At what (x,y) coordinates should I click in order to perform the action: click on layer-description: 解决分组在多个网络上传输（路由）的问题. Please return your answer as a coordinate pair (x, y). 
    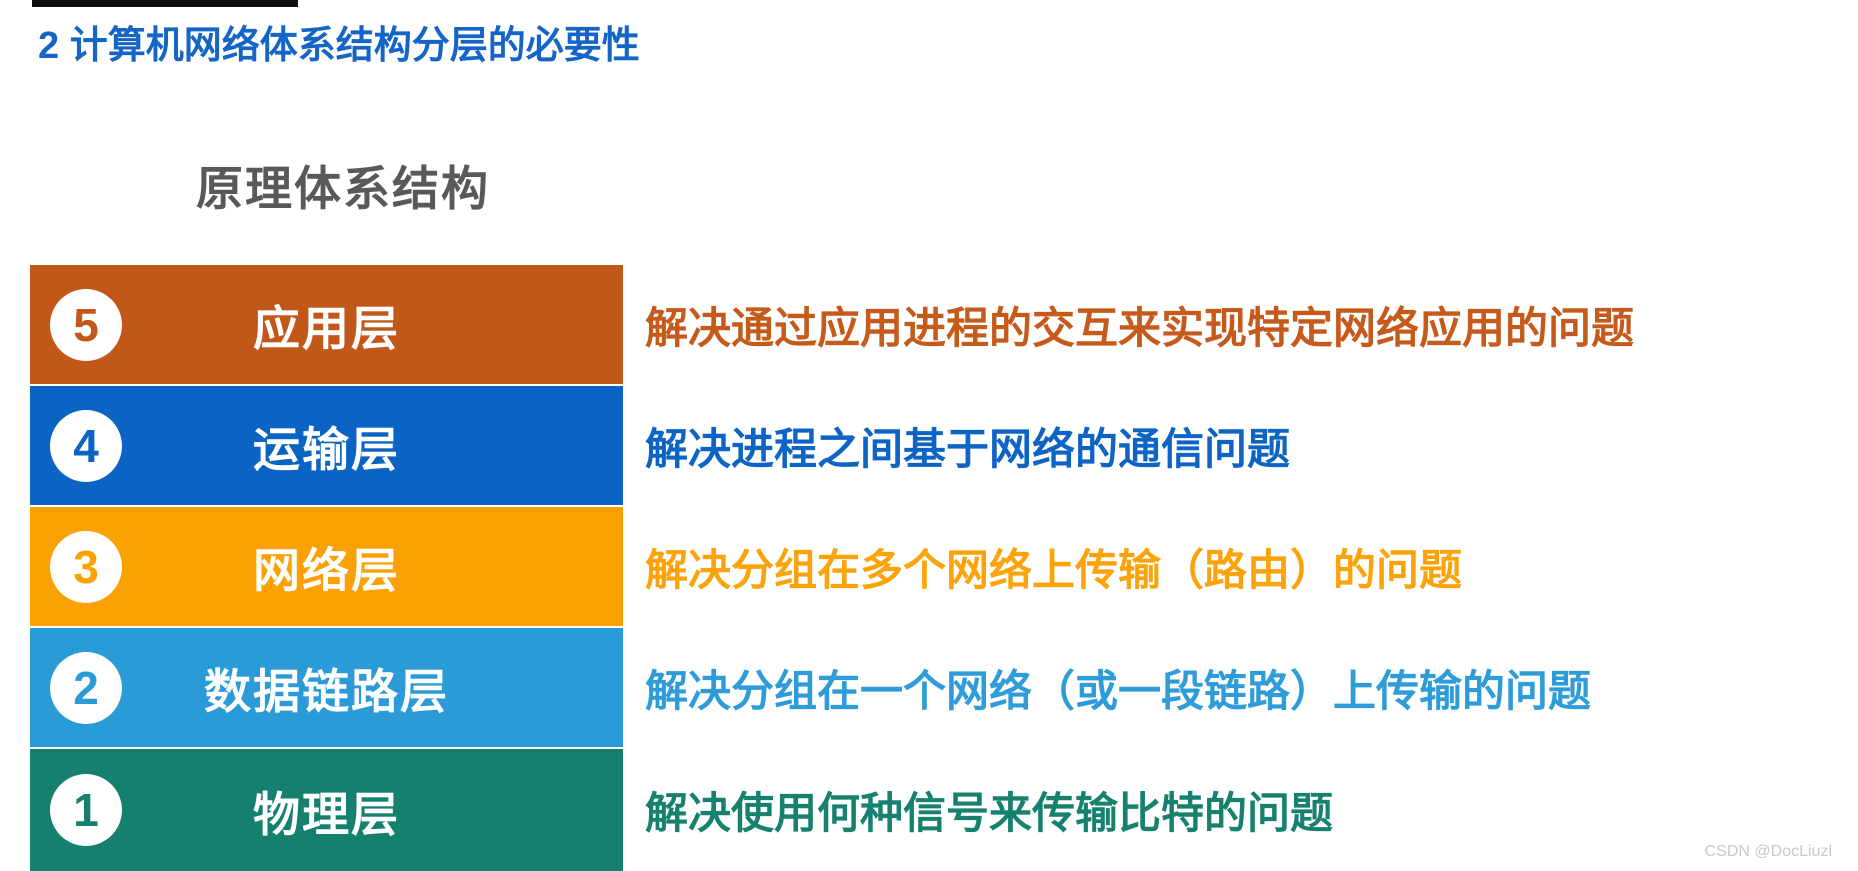
    Looking at the image, I should click on (1053, 570).